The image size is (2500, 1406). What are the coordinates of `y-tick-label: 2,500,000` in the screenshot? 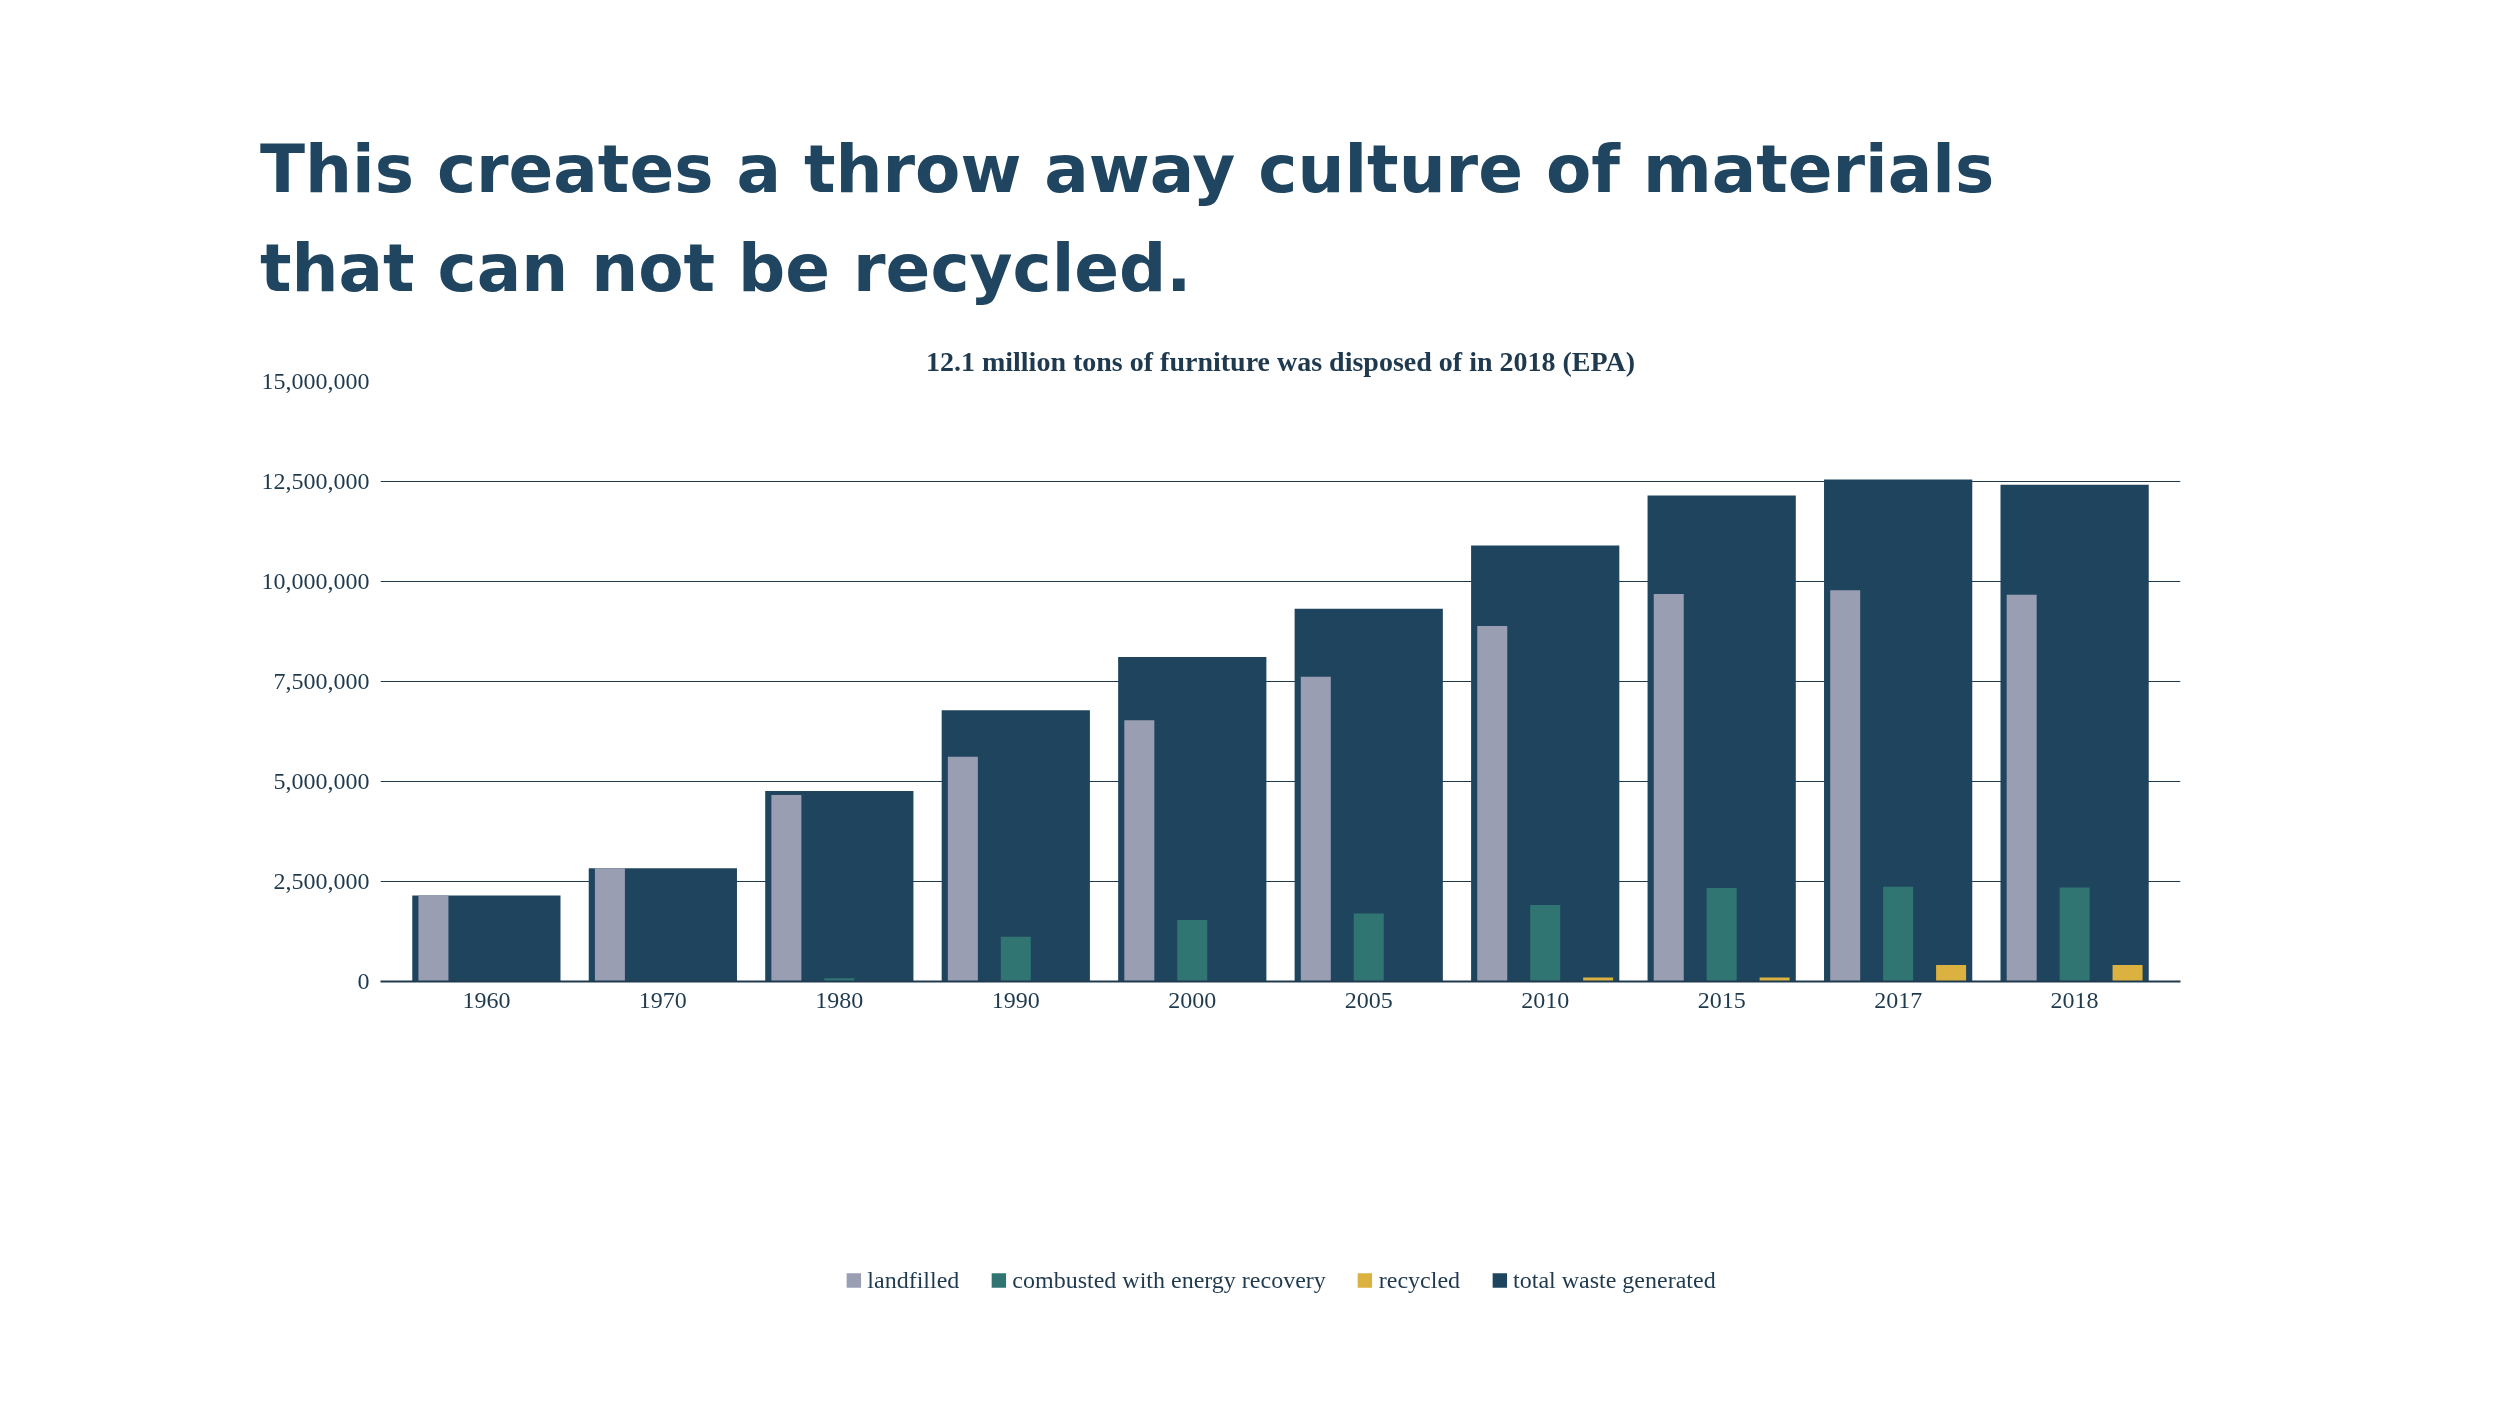 It's located at (321, 881).